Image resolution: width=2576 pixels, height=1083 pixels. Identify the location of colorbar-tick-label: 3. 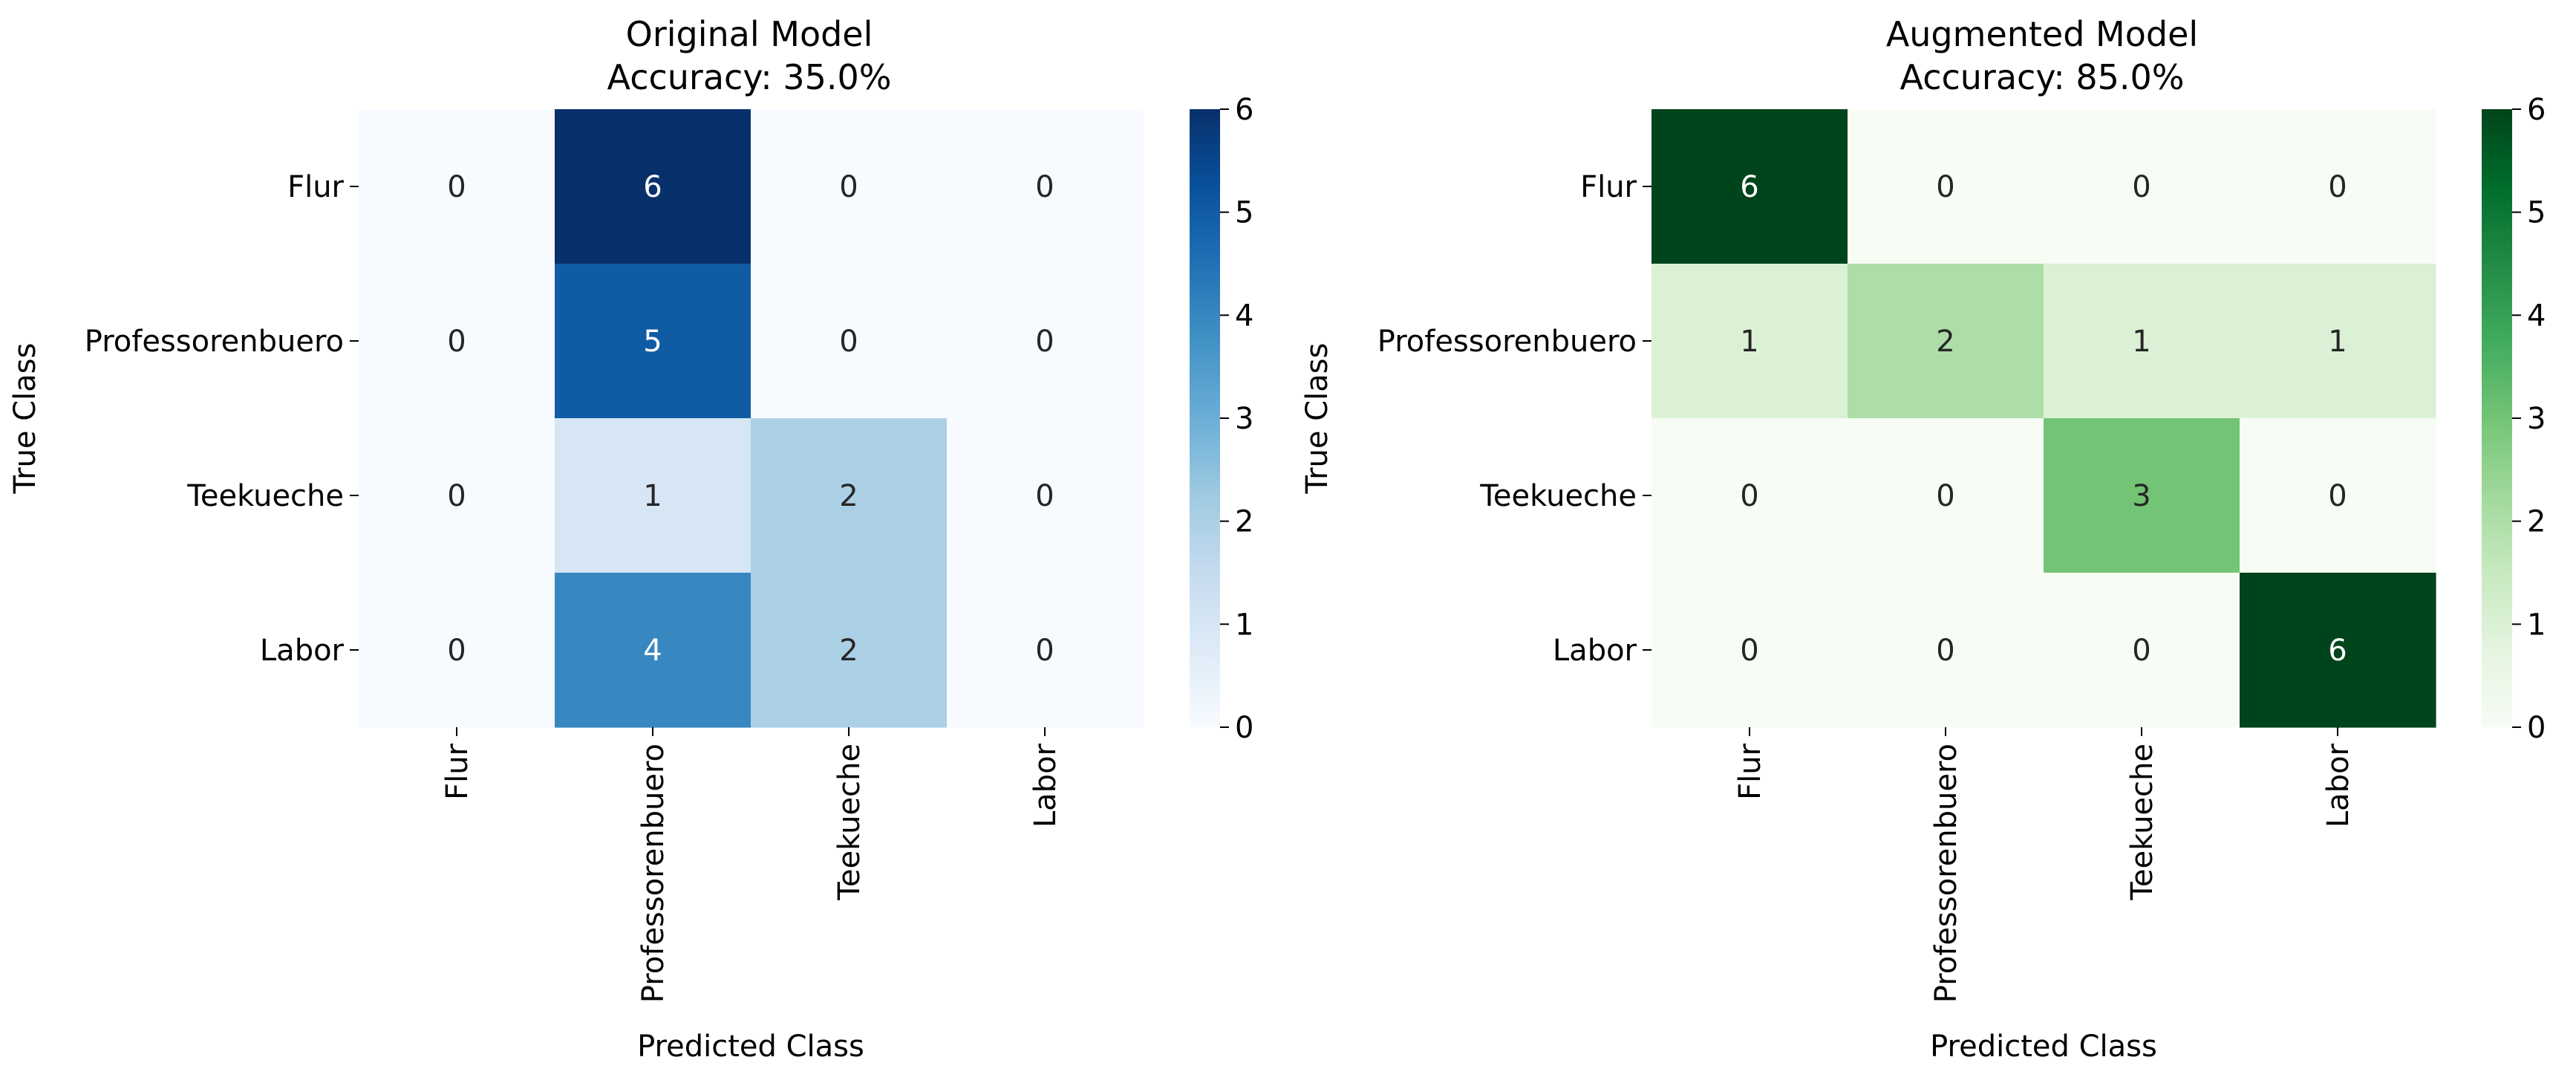
(1244, 419).